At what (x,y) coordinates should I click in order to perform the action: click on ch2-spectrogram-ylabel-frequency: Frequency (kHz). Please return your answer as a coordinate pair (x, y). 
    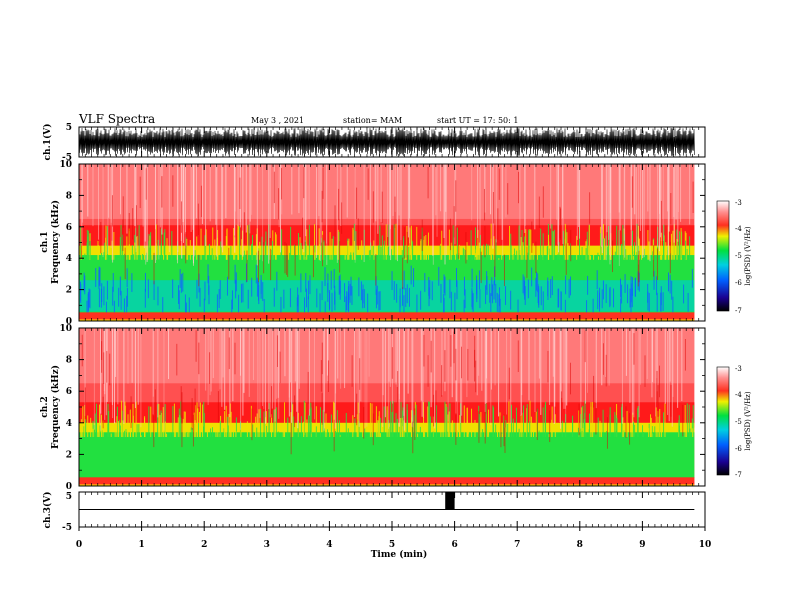
    Looking at the image, I should click on (55, 407).